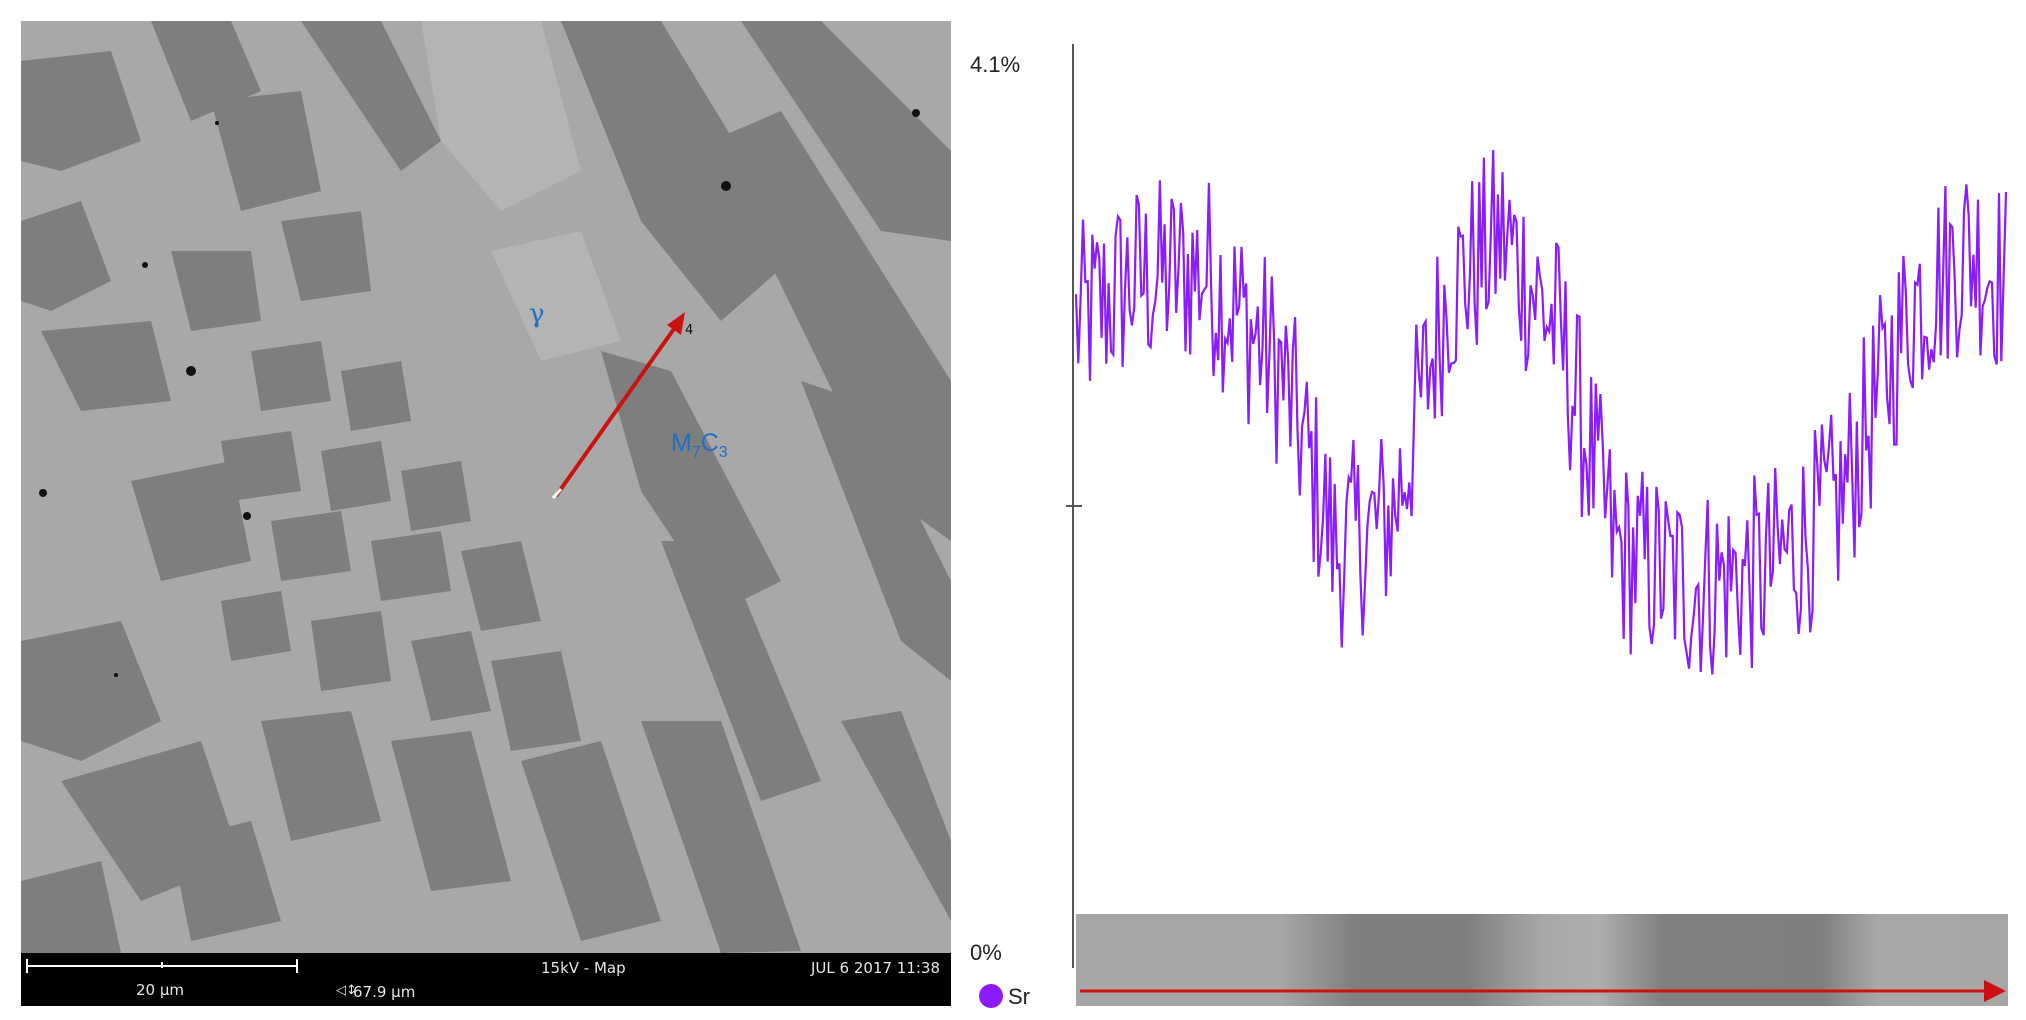  What do you see at coordinates (346, 990) in the screenshot?
I see `field-width-icon: ◁↕` at bounding box center [346, 990].